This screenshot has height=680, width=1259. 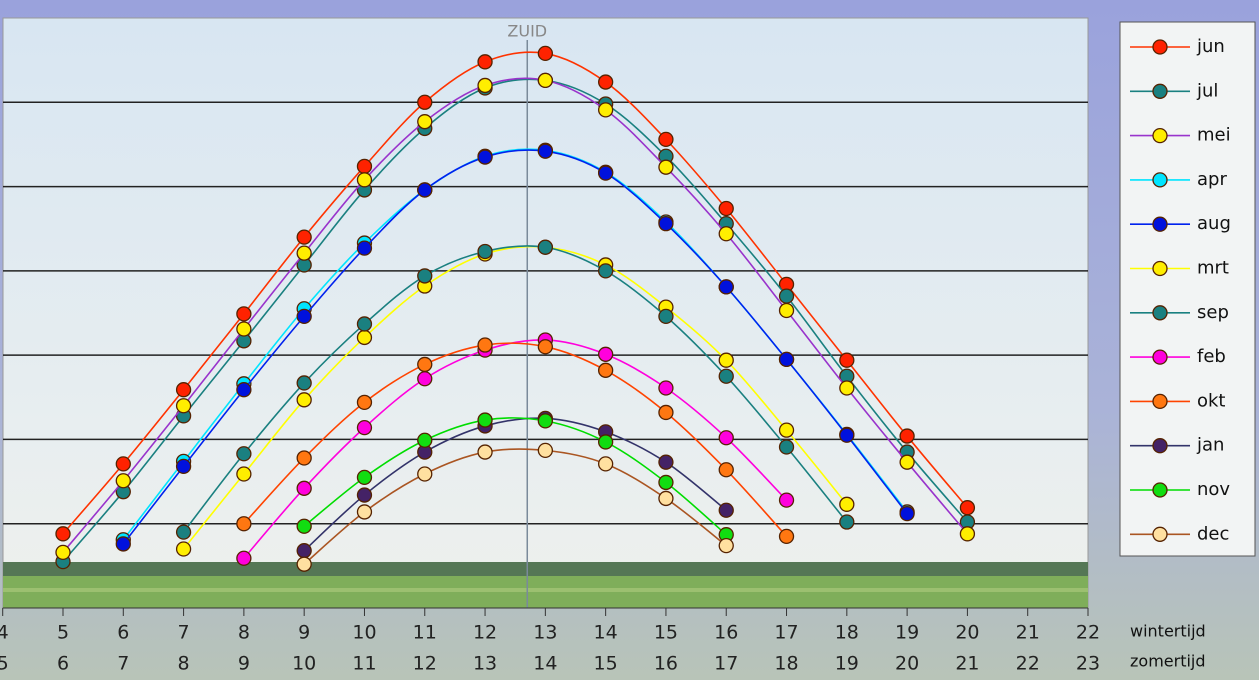 What do you see at coordinates (786, 664) in the screenshot?
I see `x2-tick-label: 18` at bounding box center [786, 664].